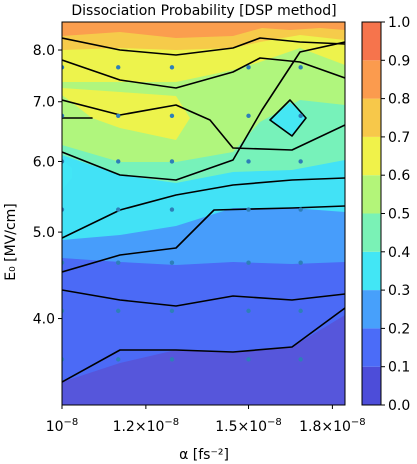  I want to click on colorbar-tick-label: 0.7, so click(399, 138).